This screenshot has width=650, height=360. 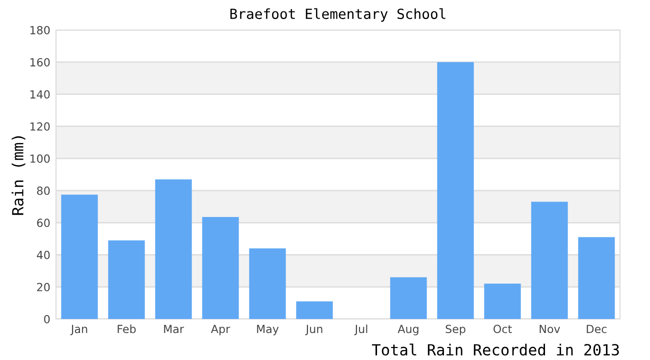 I want to click on y-tick-label: 40, so click(x=43, y=255).